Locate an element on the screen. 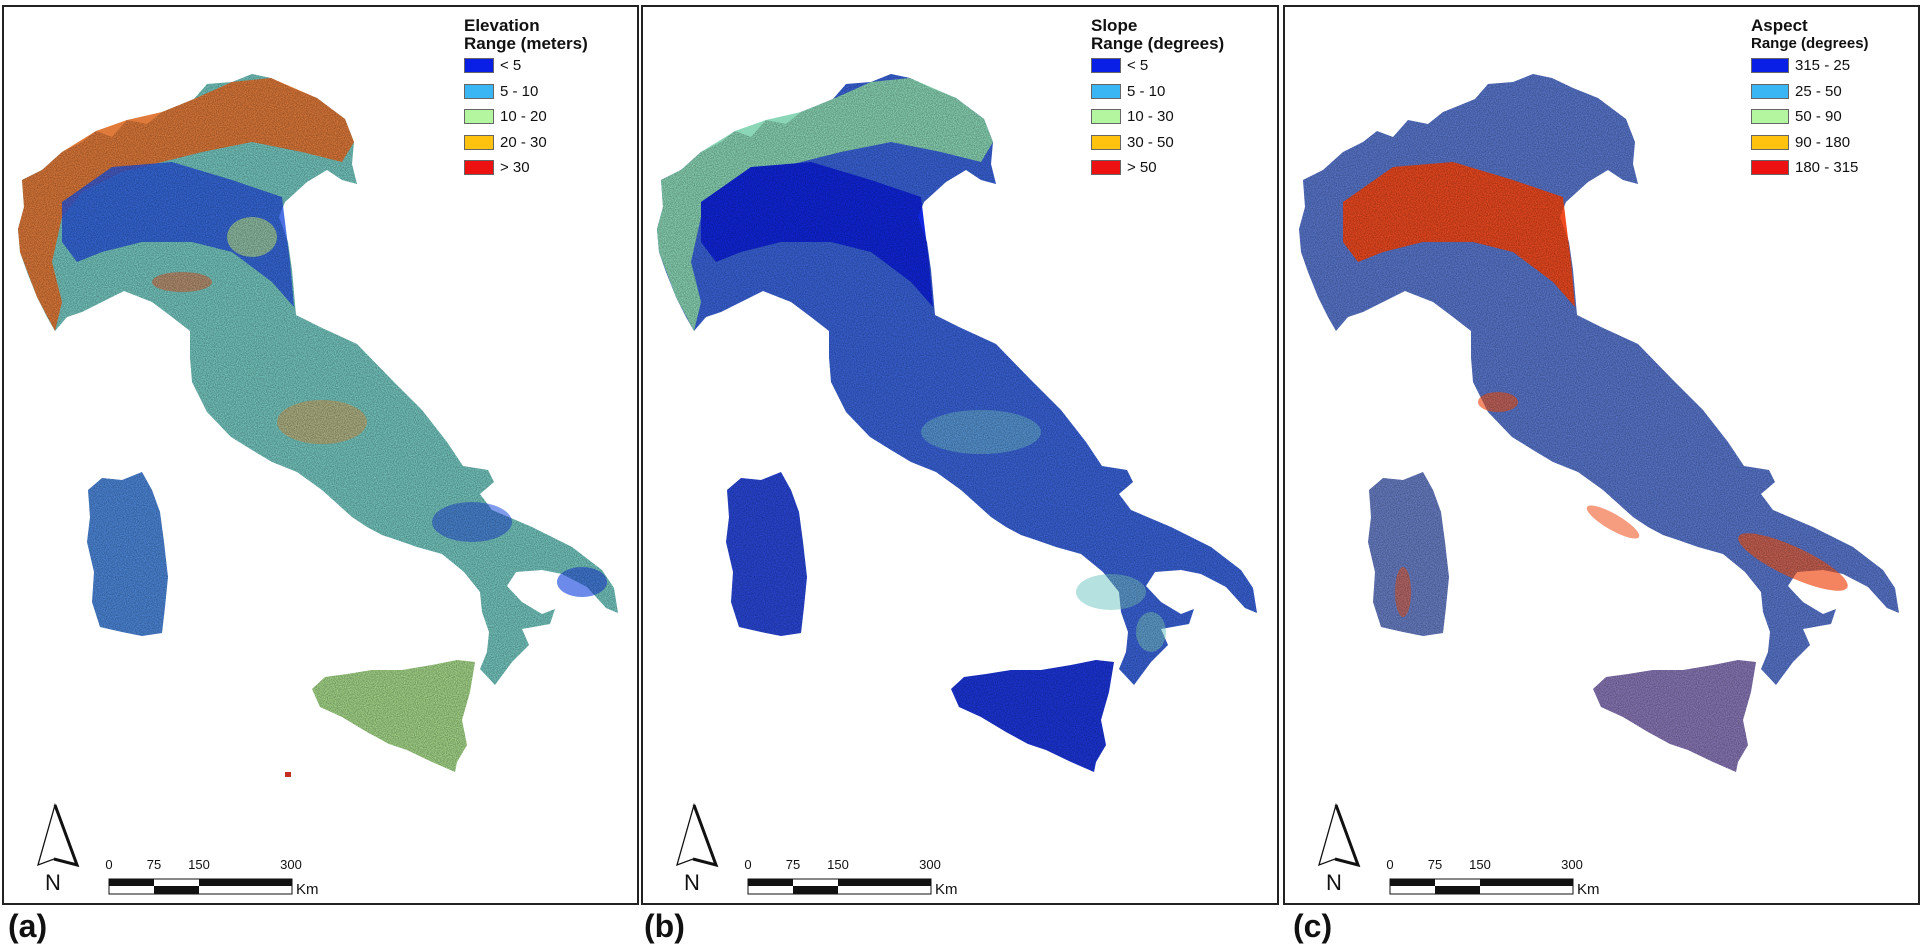 Image resolution: width=1920 pixels, height=948 pixels. legend-label: 10 - 20 is located at coordinates (523, 117).